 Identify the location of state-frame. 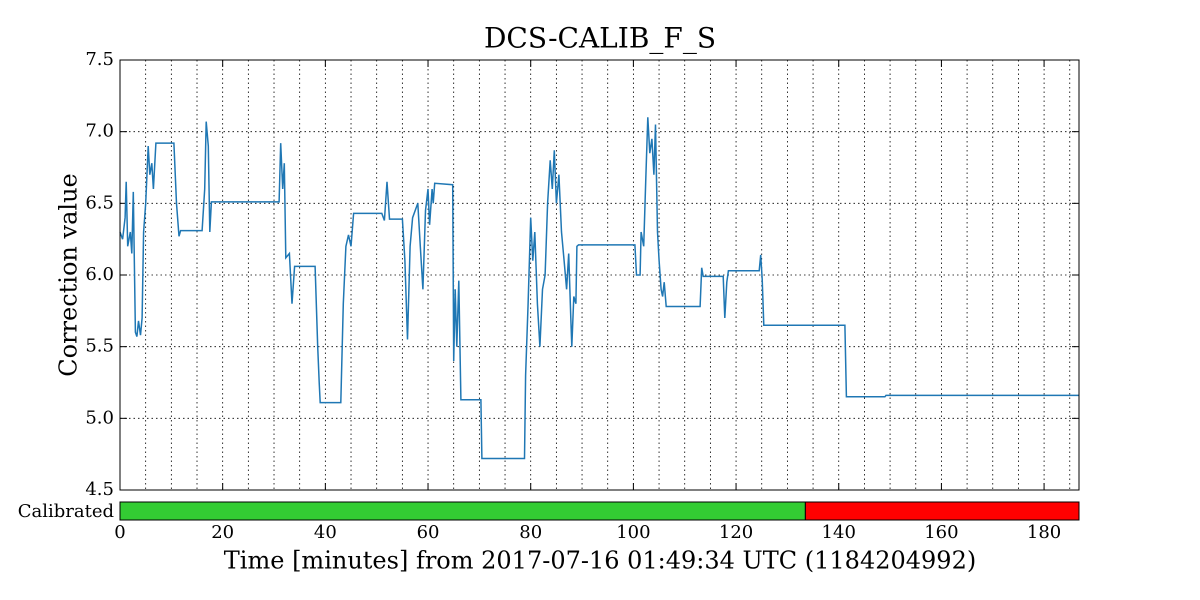
(599, 511).